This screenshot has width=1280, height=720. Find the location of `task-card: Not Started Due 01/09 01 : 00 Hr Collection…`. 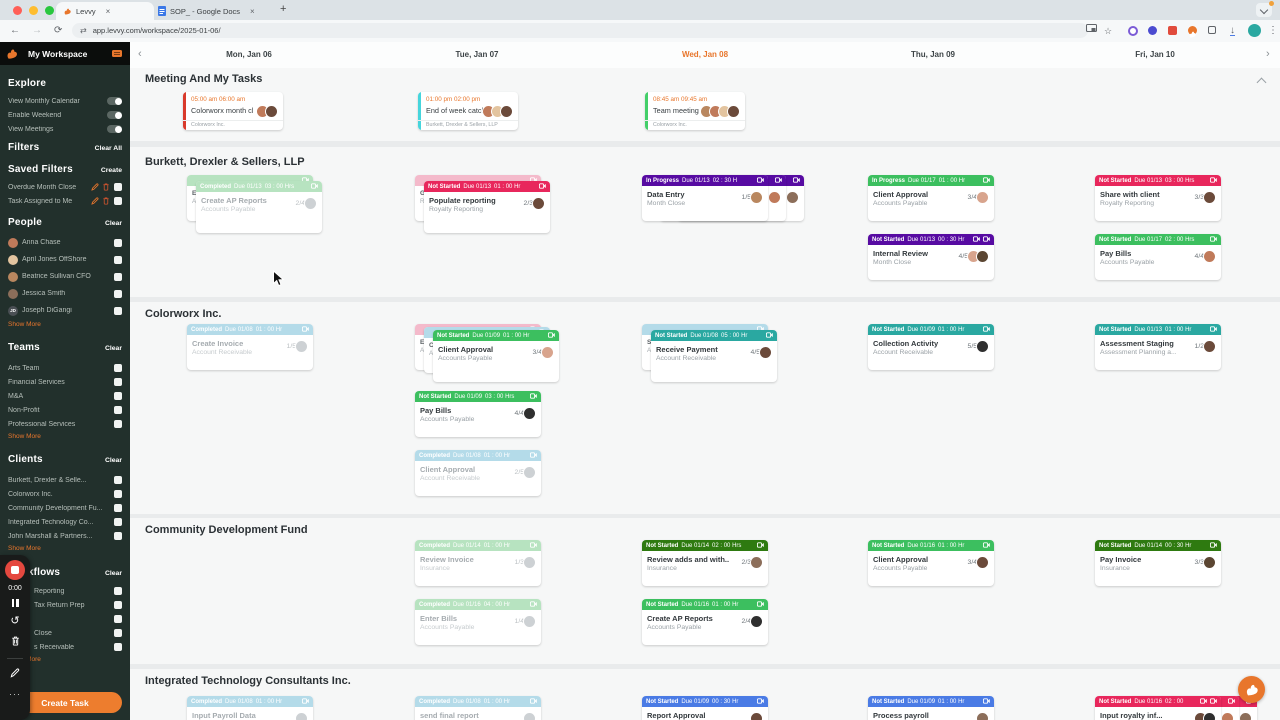

task-card: Not Started Due 01/09 01 : 00 Hr Collection… is located at coordinates (931, 347).